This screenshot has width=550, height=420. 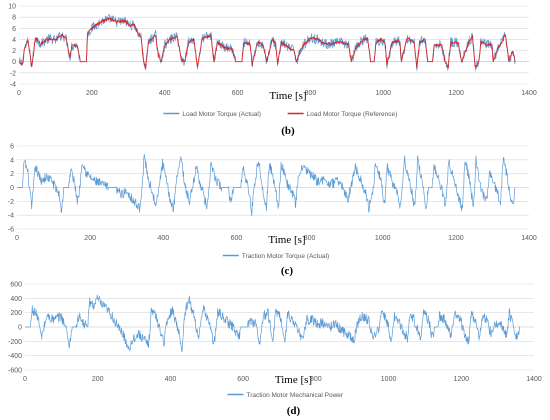 I want to click on y-tick-label: -6, so click(x=11, y=230).